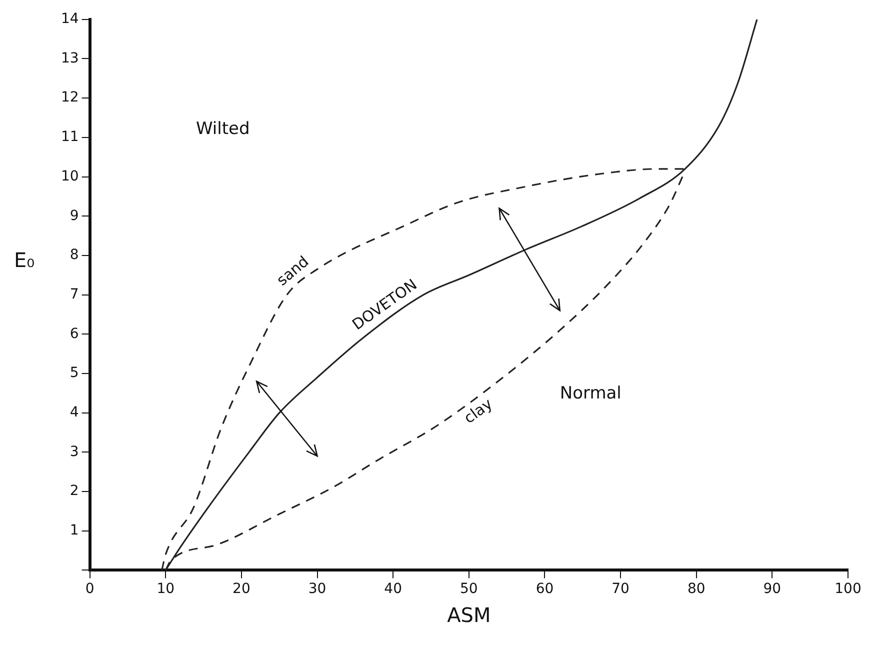 The image size is (883, 648). What do you see at coordinates (69, 19) in the screenshot?
I see `y-tick-label: 14` at bounding box center [69, 19].